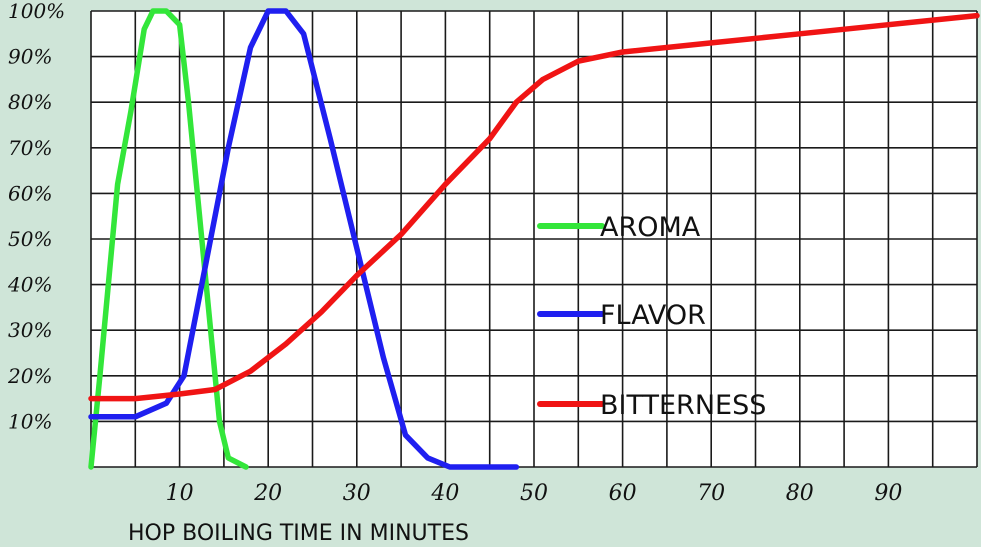 The width and height of the screenshot is (981, 547). I want to click on x-tick-label: 60, so click(623, 493).